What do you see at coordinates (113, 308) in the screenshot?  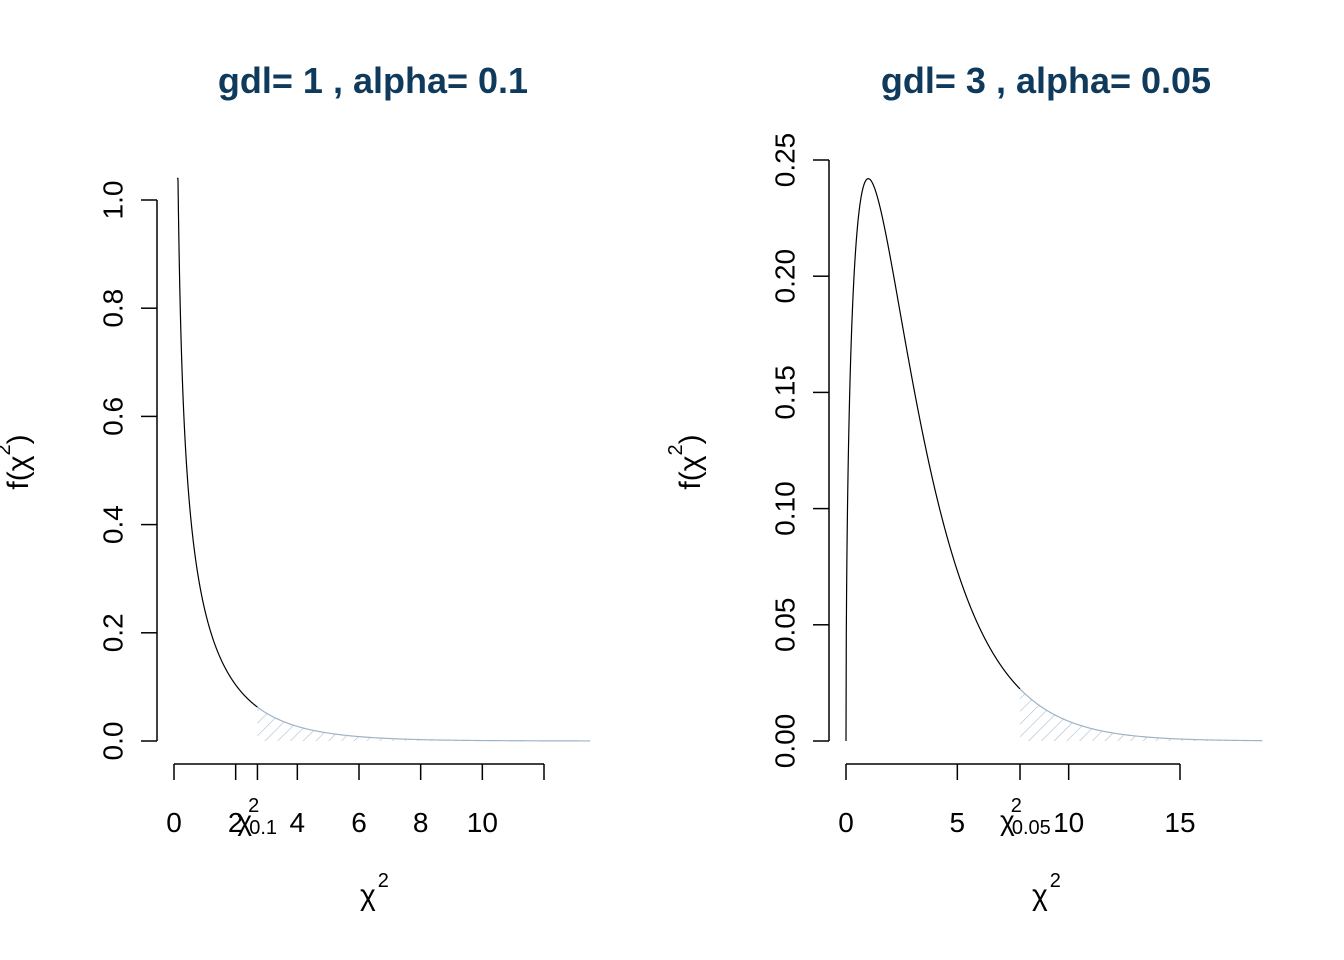 I see `y-tick-label: 0.8` at bounding box center [113, 308].